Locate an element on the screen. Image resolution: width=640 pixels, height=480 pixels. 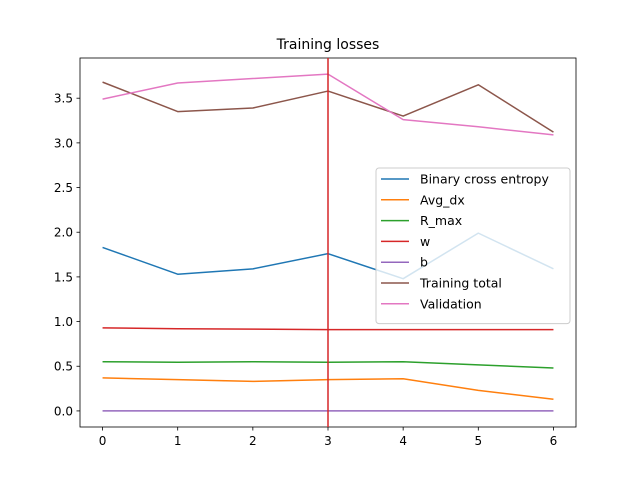
legend-box is located at coordinates (473, 246).